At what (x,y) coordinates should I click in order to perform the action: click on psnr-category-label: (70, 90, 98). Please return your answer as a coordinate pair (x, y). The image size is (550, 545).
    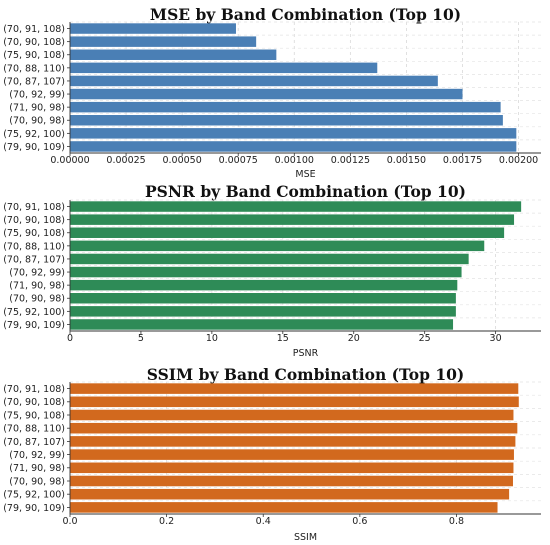
    Looking at the image, I should click on (37, 299).